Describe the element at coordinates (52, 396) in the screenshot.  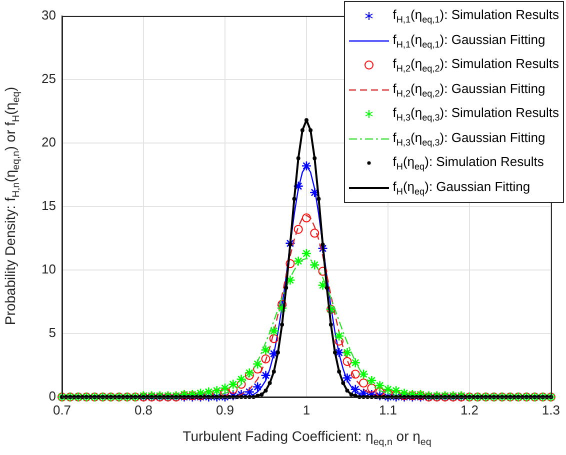
I see `y-tick-label: 0` at that location.